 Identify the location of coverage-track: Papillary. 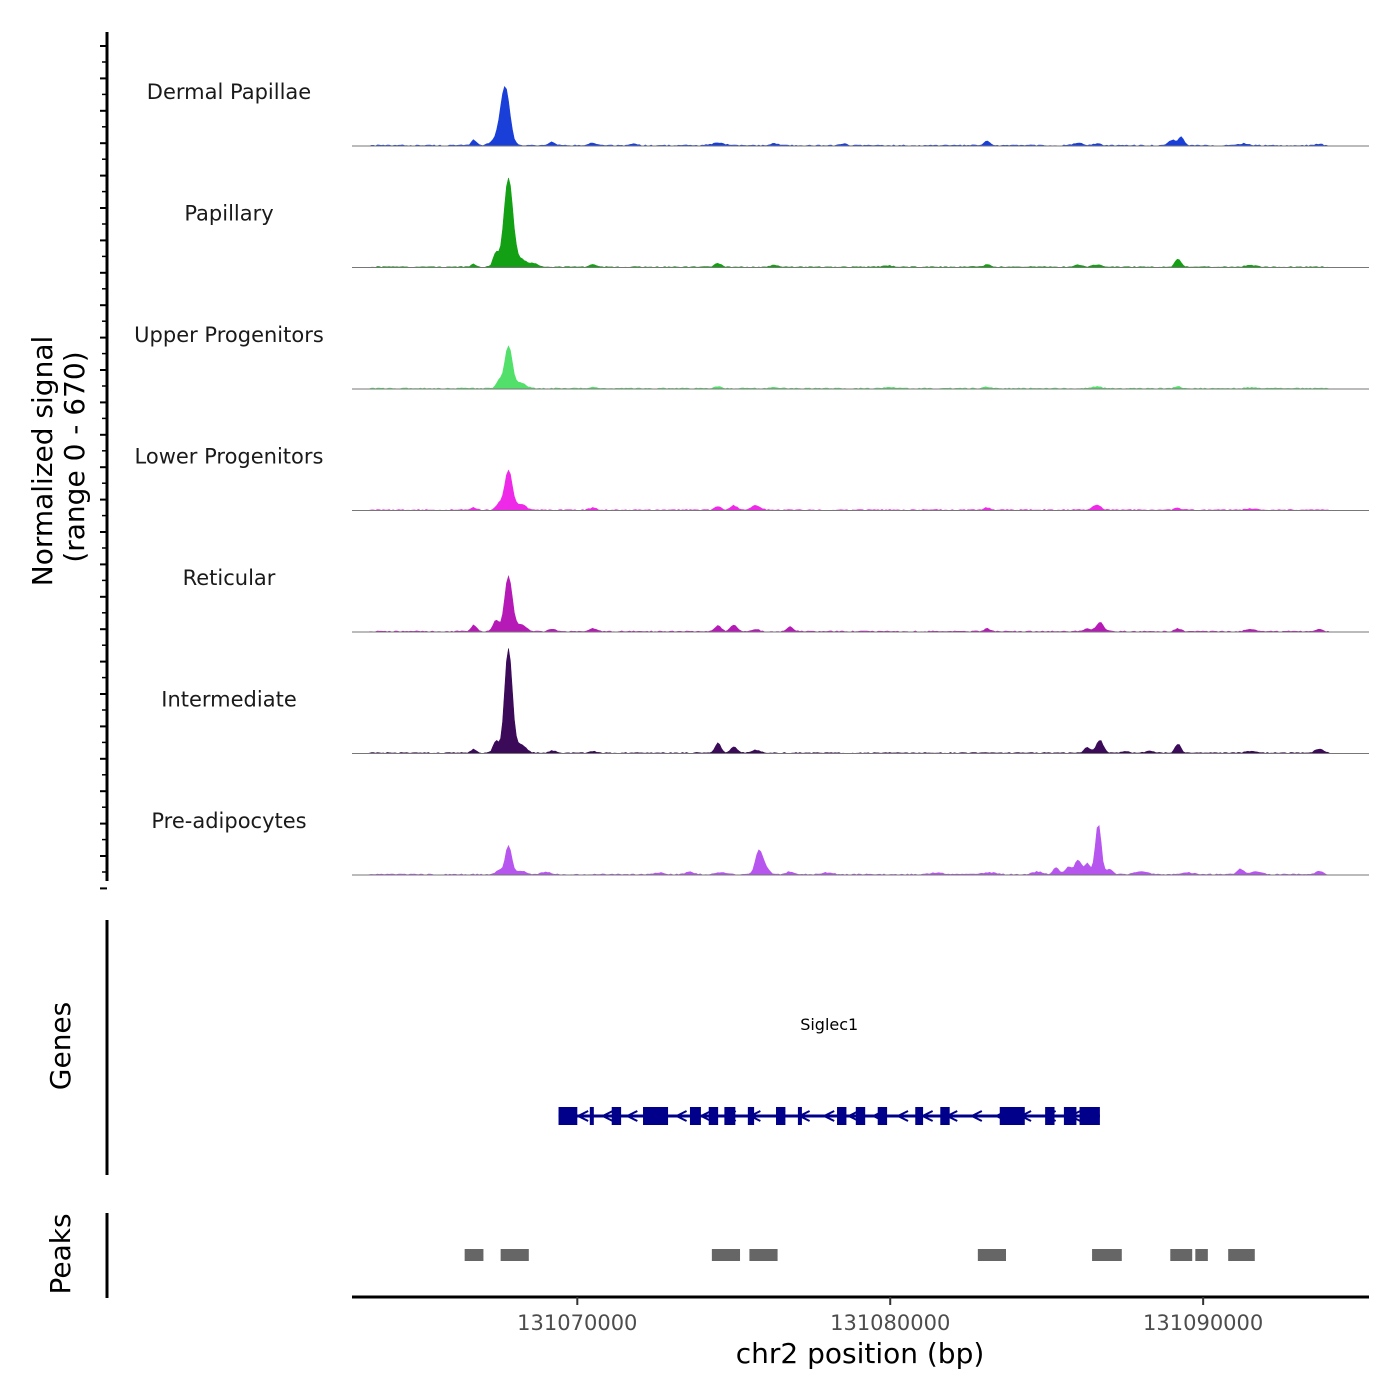
(776, 222).